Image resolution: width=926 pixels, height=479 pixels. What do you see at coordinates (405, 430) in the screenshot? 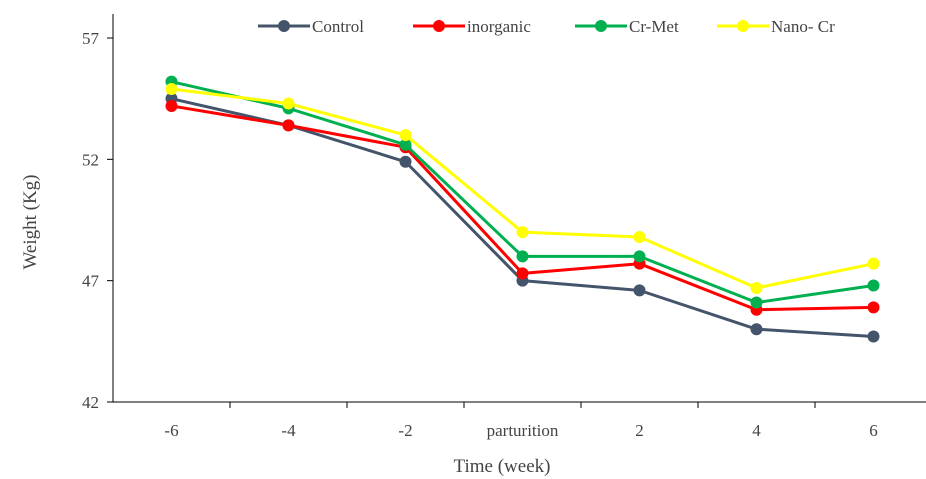
I see `x-tick-label: -2` at bounding box center [405, 430].